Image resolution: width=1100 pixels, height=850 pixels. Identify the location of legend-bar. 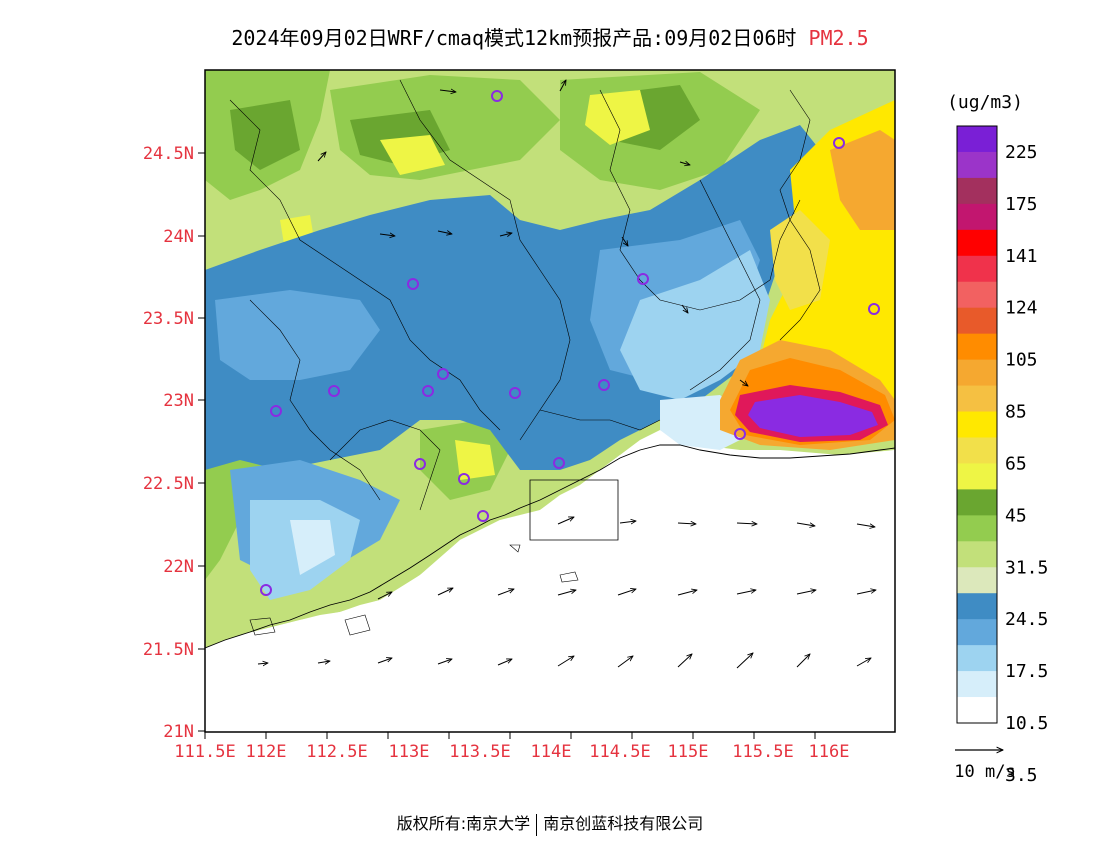
(977, 425).